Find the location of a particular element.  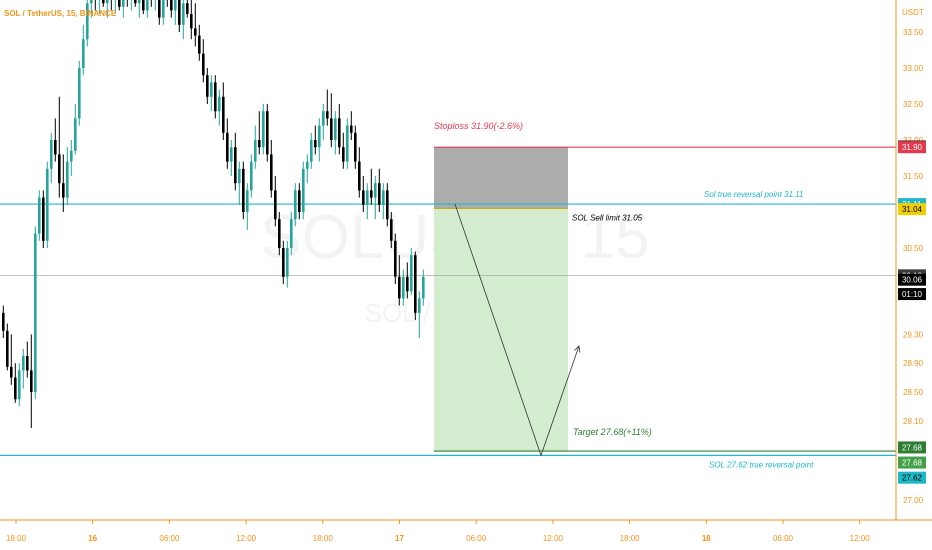

price-tag: 31.04 is located at coordinates (912, 209).